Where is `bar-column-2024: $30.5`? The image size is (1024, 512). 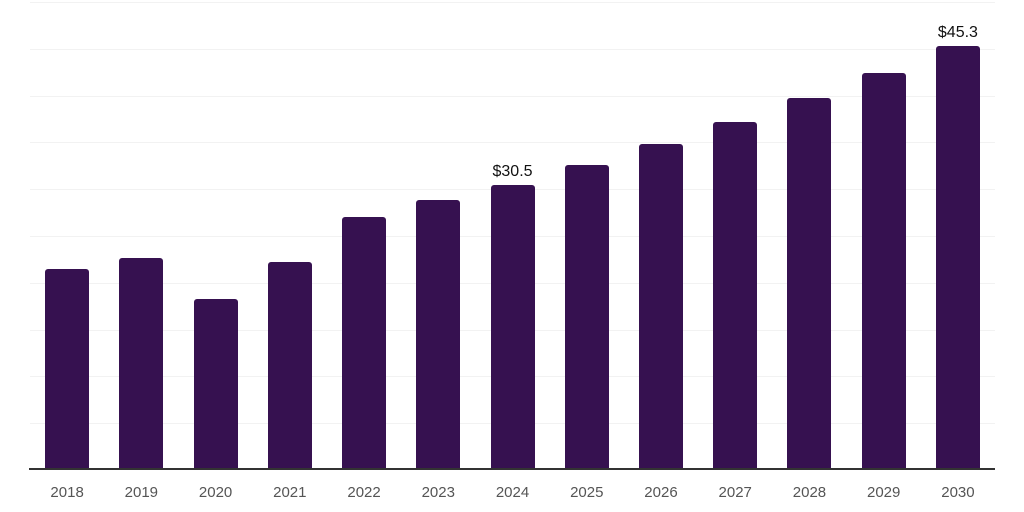 bar-column-2024: $30.5 is located at coordinates (512, 235).